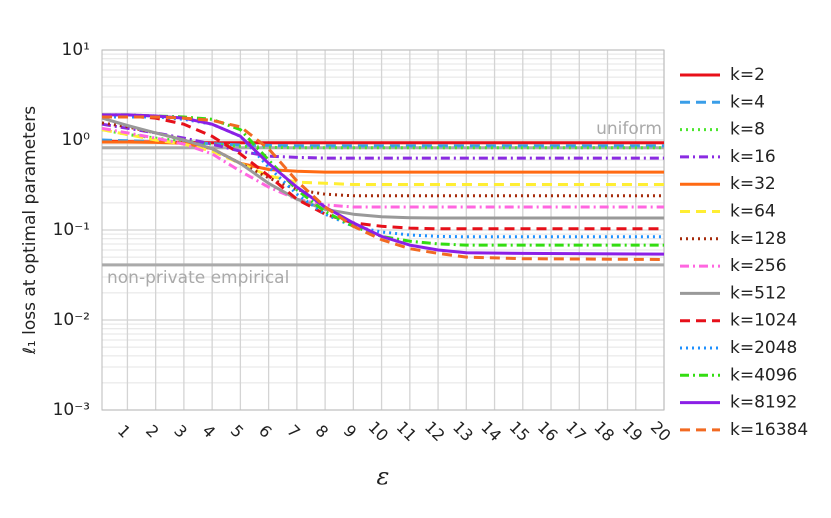 The height and width of the screenshot is (518, 831). Describe the element at coordinates (180, 431) in the screenshot. I see `x-tick-label: 3` at that location.